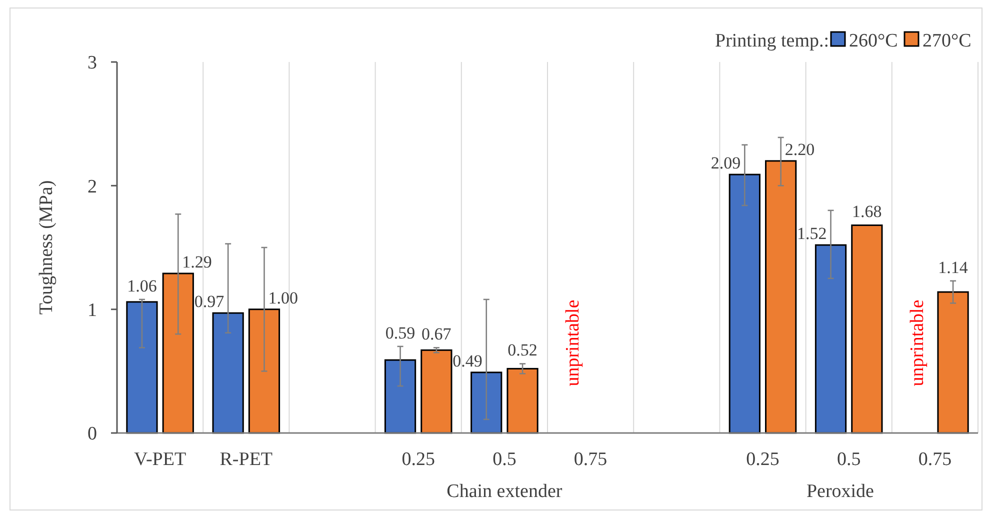  What do you see at coordinates (437, 334) in the screenshot?
I see `data-label: 0.67` at bounding box center [437, 334].